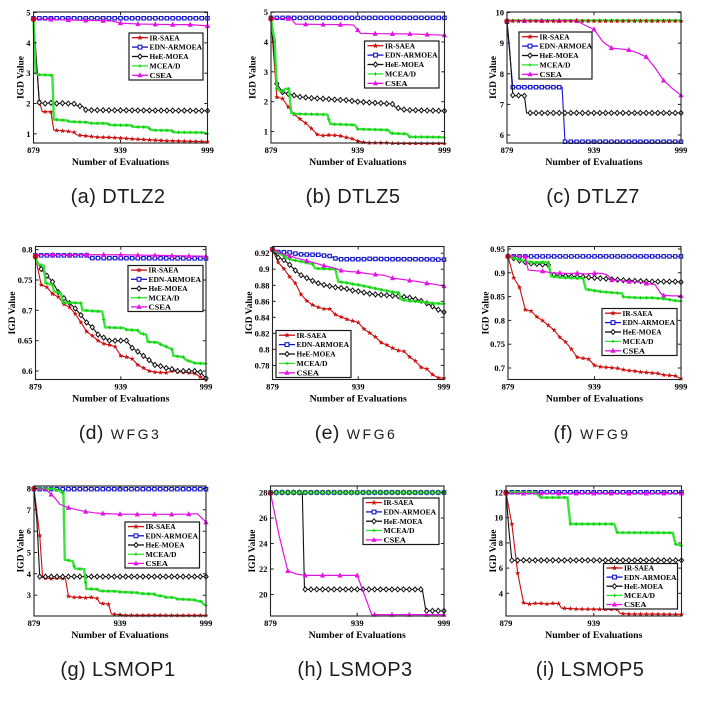  What do you see at coordinates (120, 433) in the screenshot?
I see `svg-text:(d)WFG3: (d) WFG3` at bounding box center [120, 433].